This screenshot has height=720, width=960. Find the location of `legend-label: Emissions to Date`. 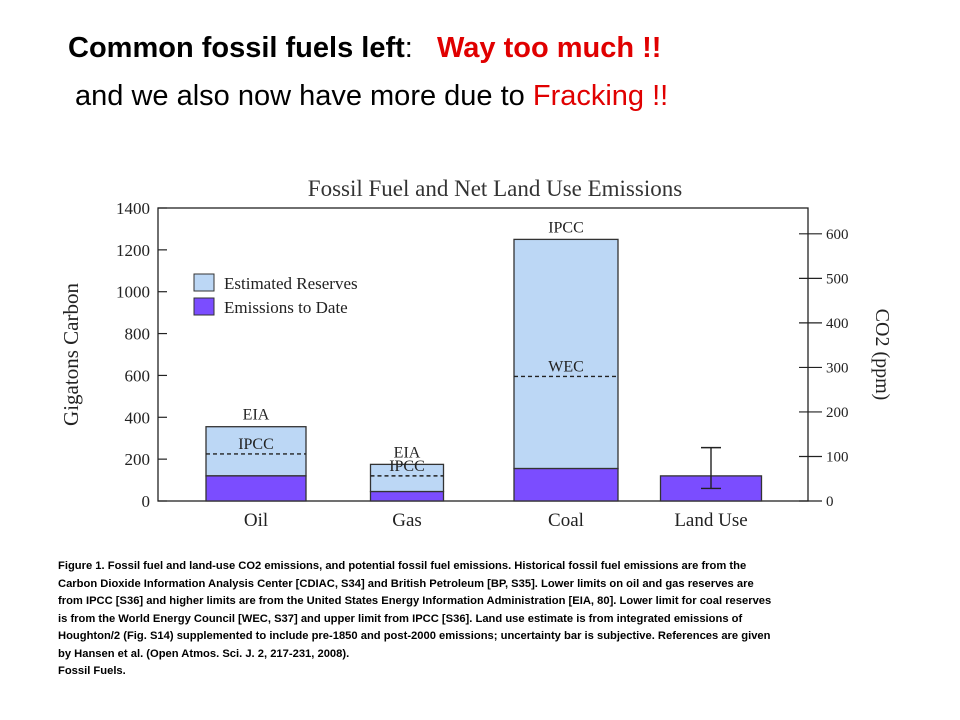

legend-label: Emissions to Date is located at coordinates (286, 307).